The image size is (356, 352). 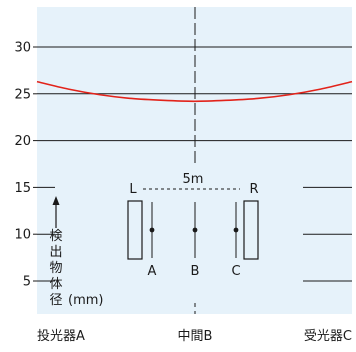 What do you see at coordinates (22, 188) in the screenshot?
I see `y-tick-label-15: 15` at bounding box center [22, 188].